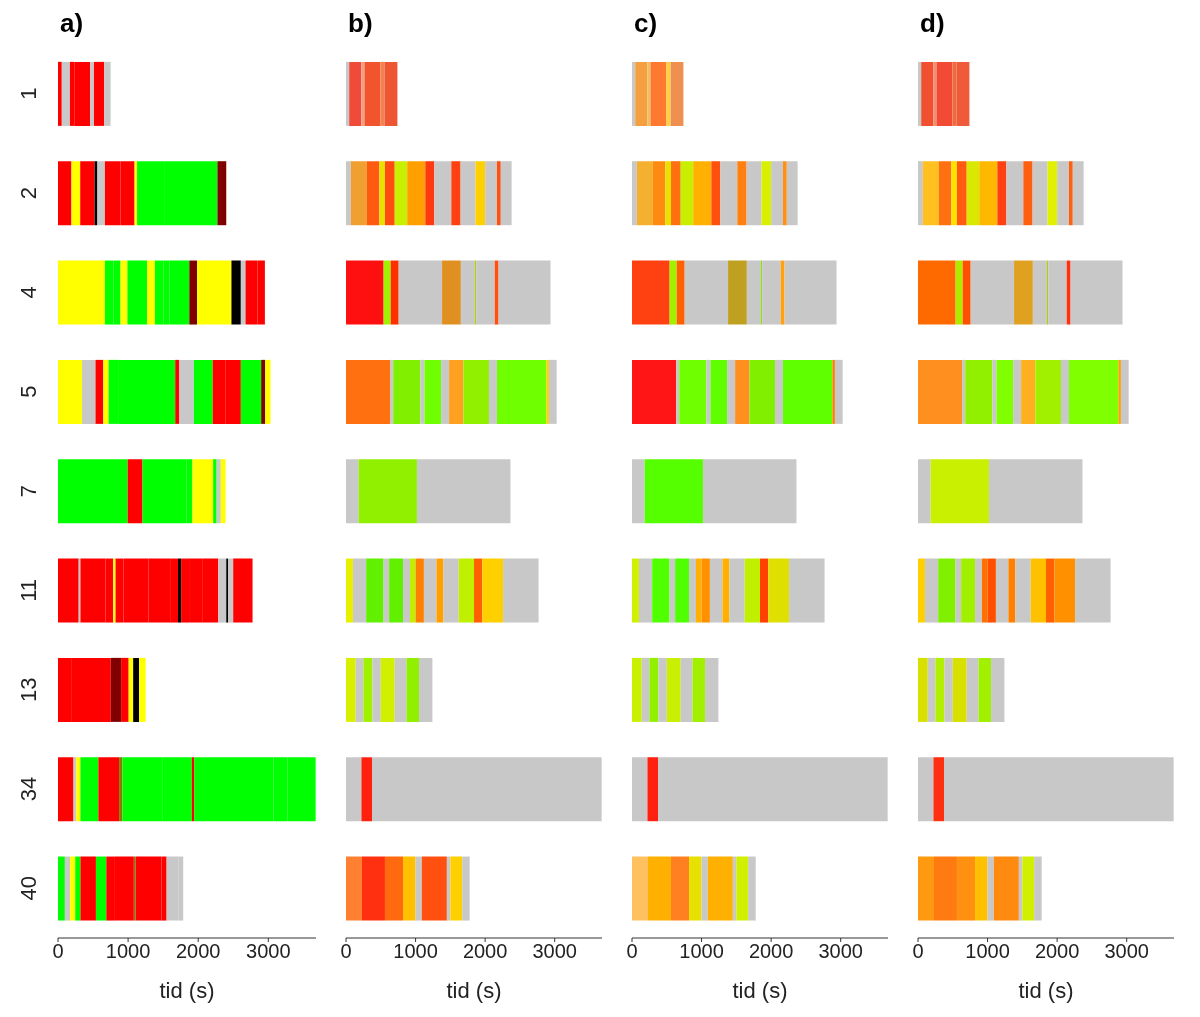  Describe the element at coordinates (360, 24) in the screenshot. I see `chart-title: b)` at that location.